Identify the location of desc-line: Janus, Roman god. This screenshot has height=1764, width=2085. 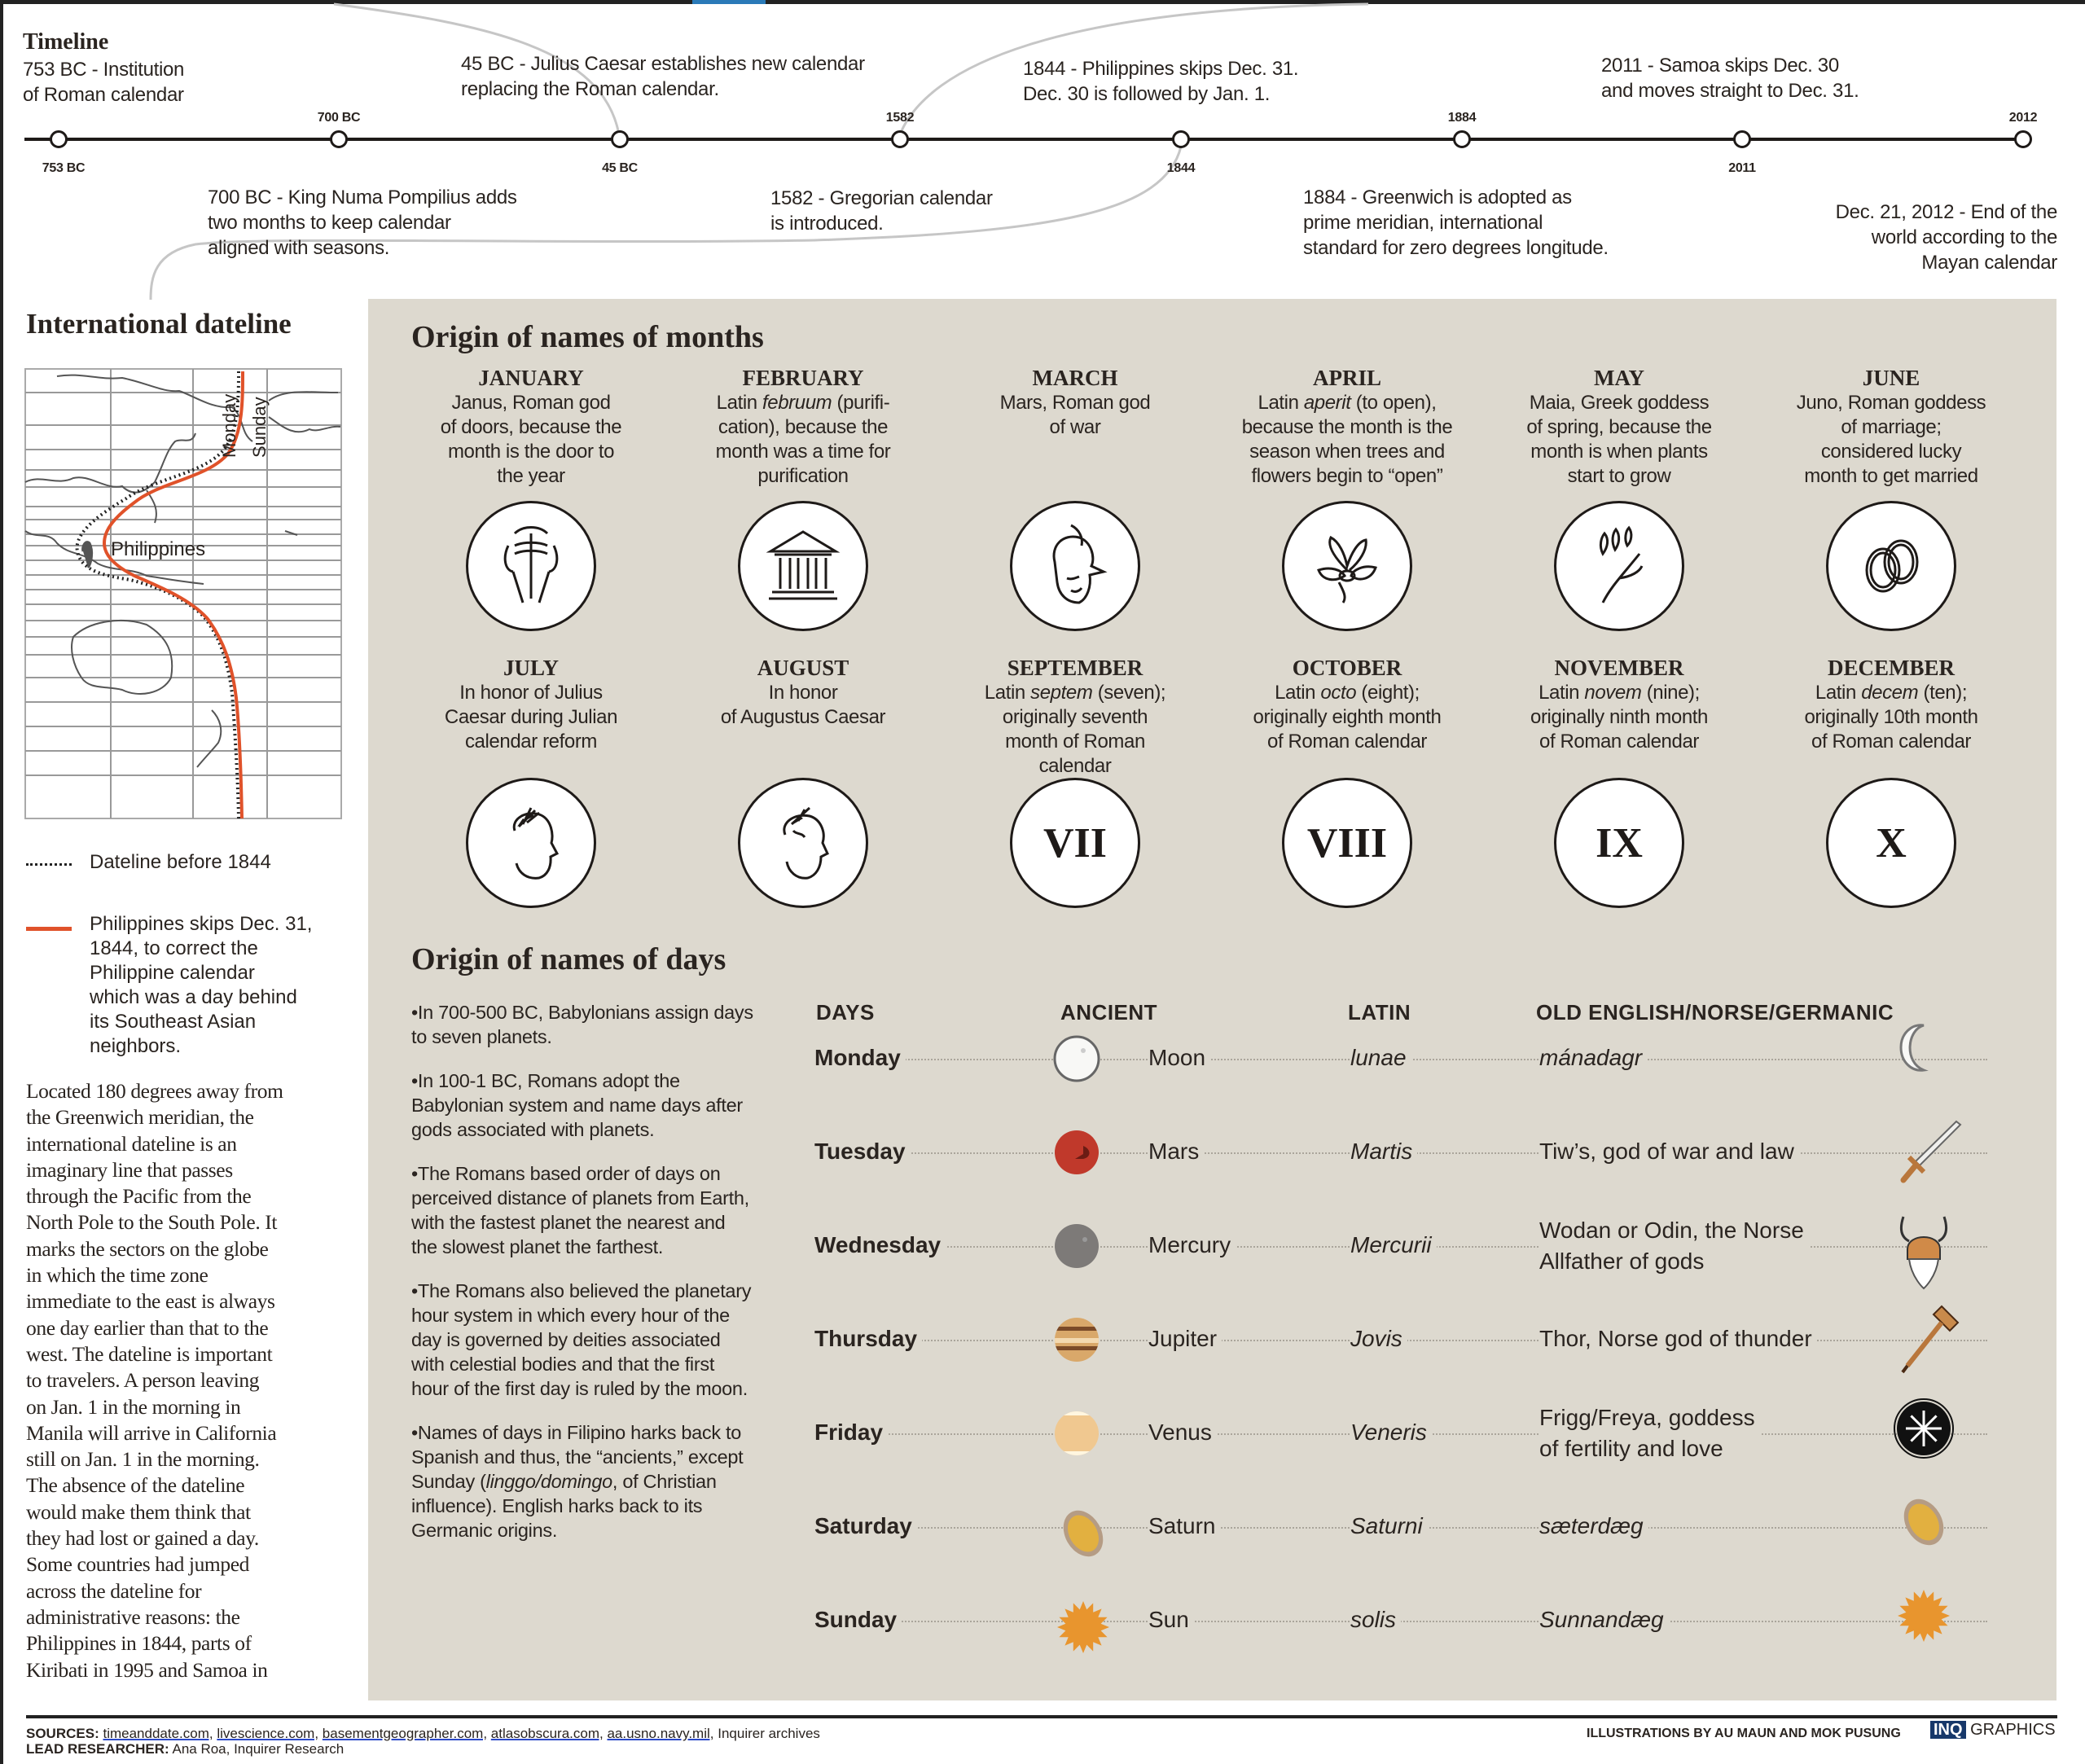
(531, 403).